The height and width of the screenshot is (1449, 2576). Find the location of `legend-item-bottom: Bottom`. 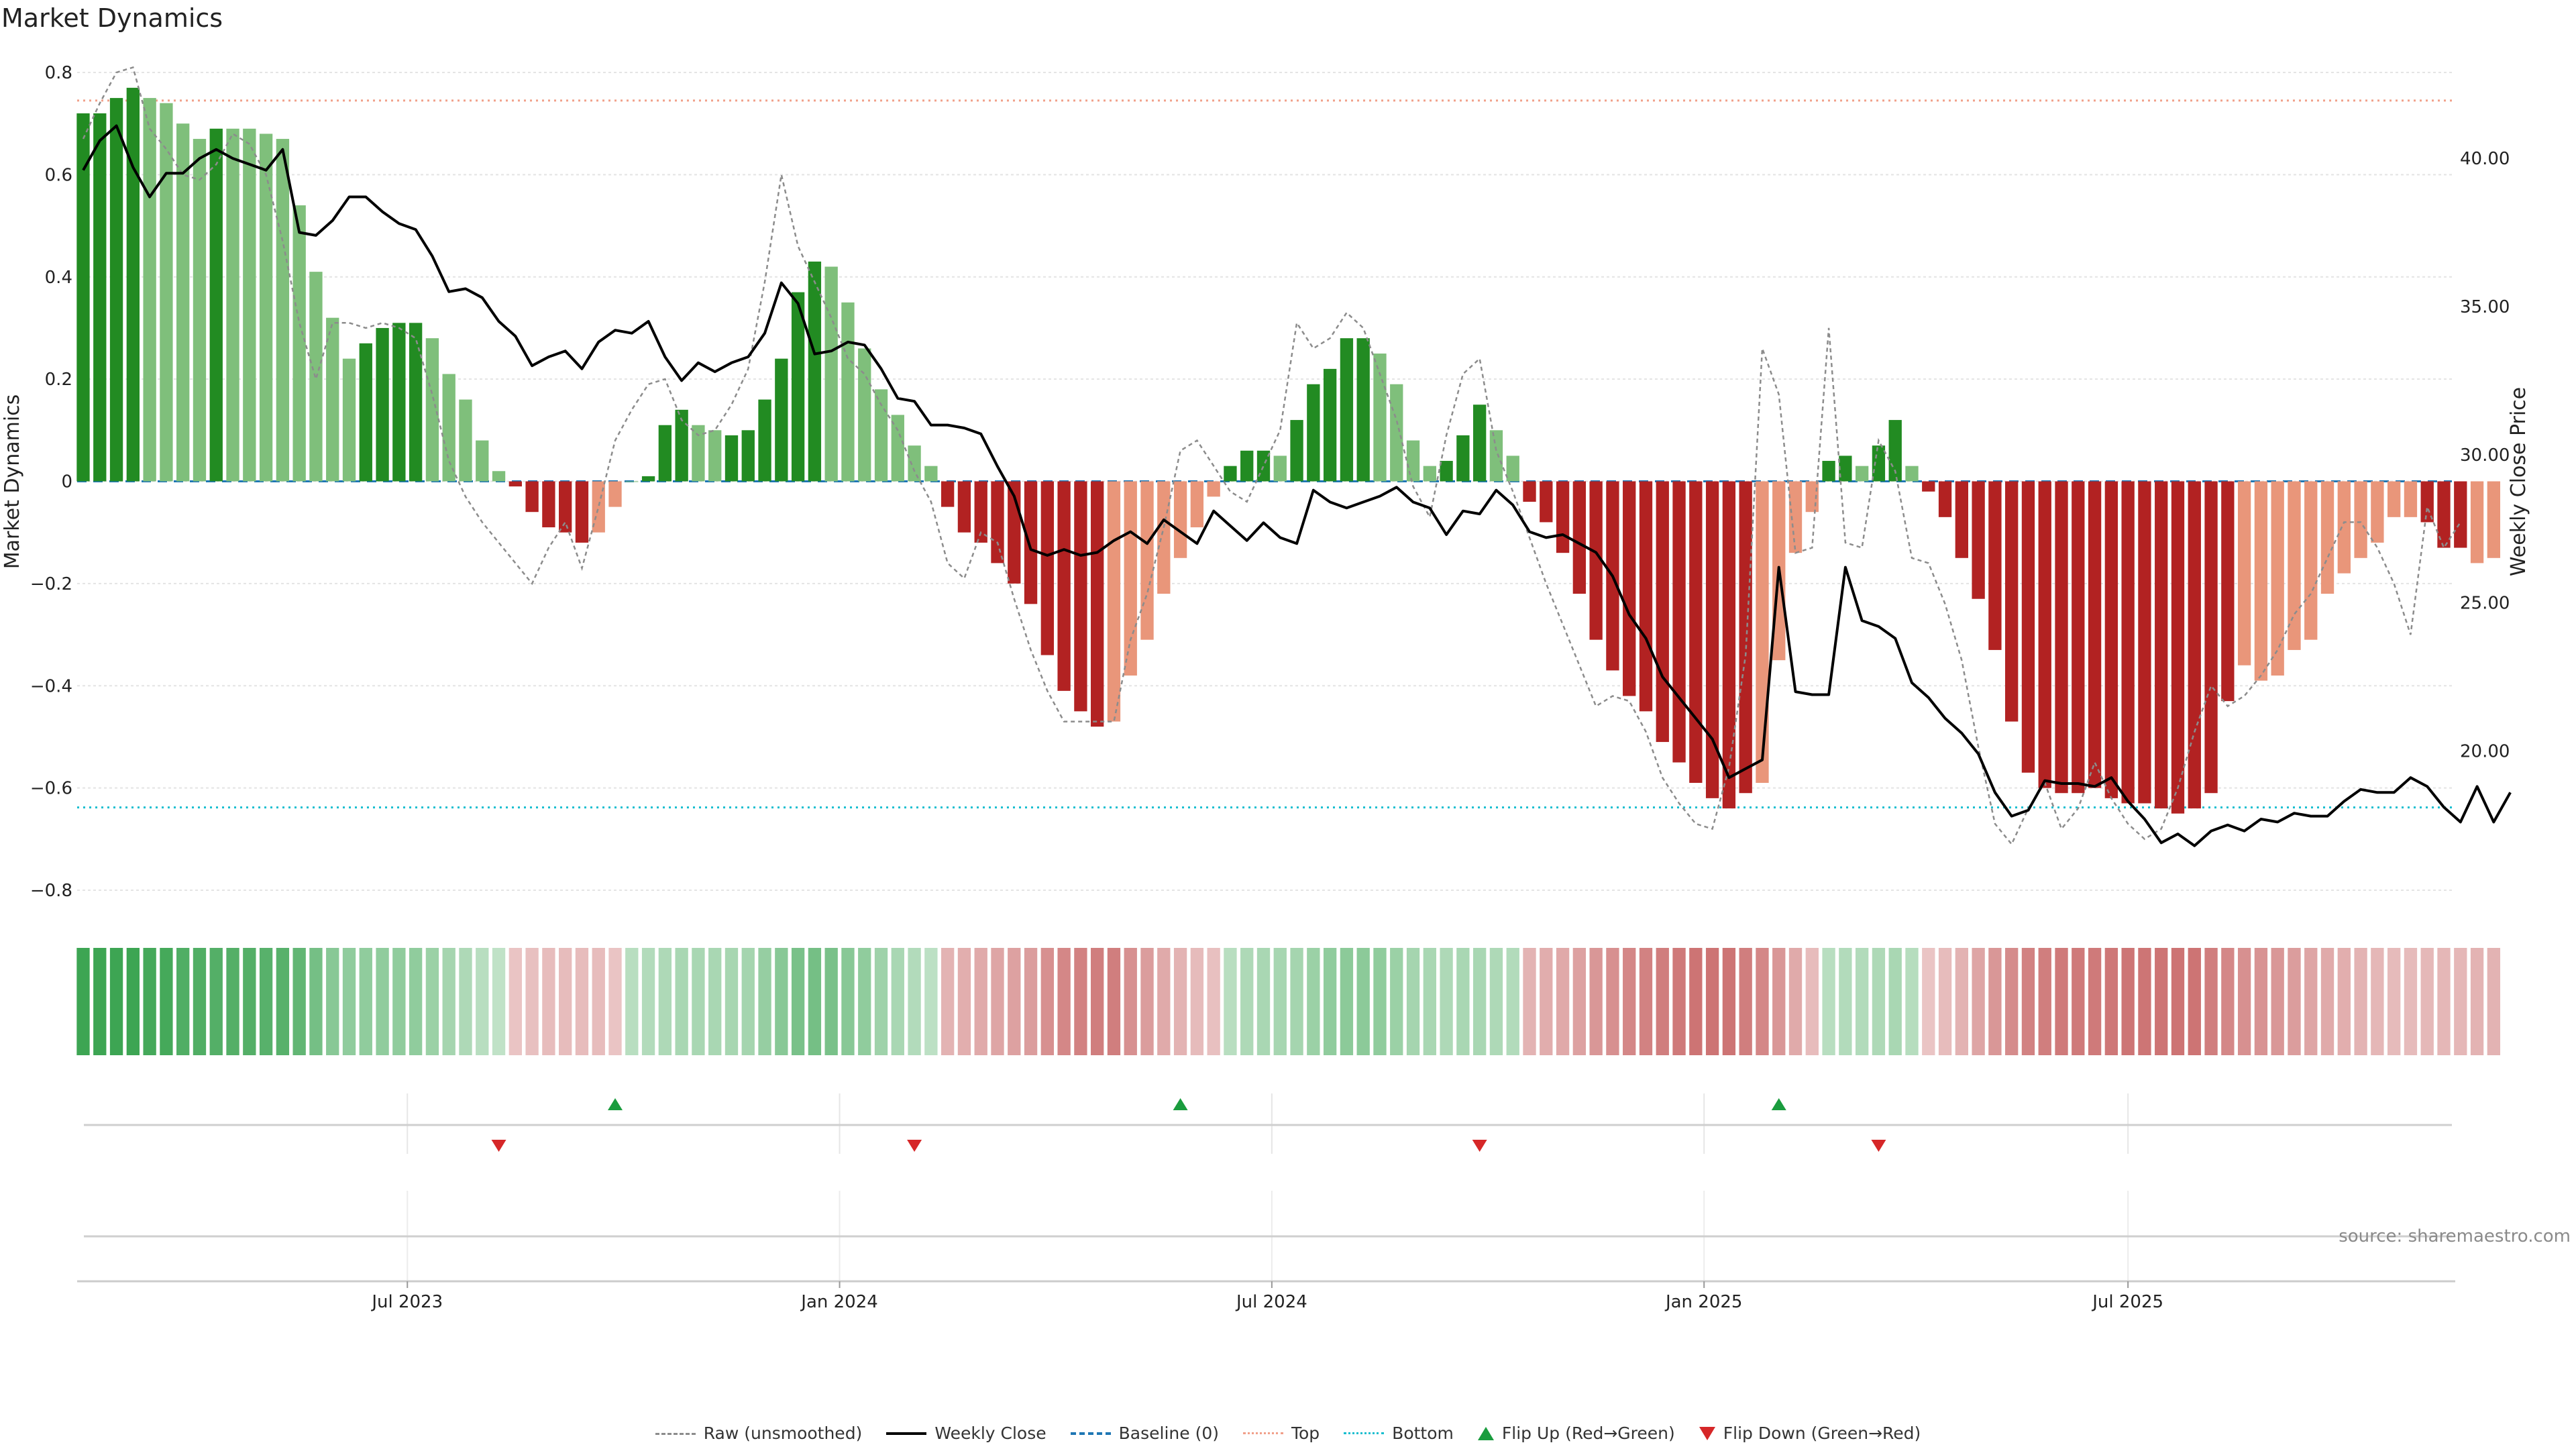

legend-item-bottom: Bottom is located at coordinates (1399, 1433).